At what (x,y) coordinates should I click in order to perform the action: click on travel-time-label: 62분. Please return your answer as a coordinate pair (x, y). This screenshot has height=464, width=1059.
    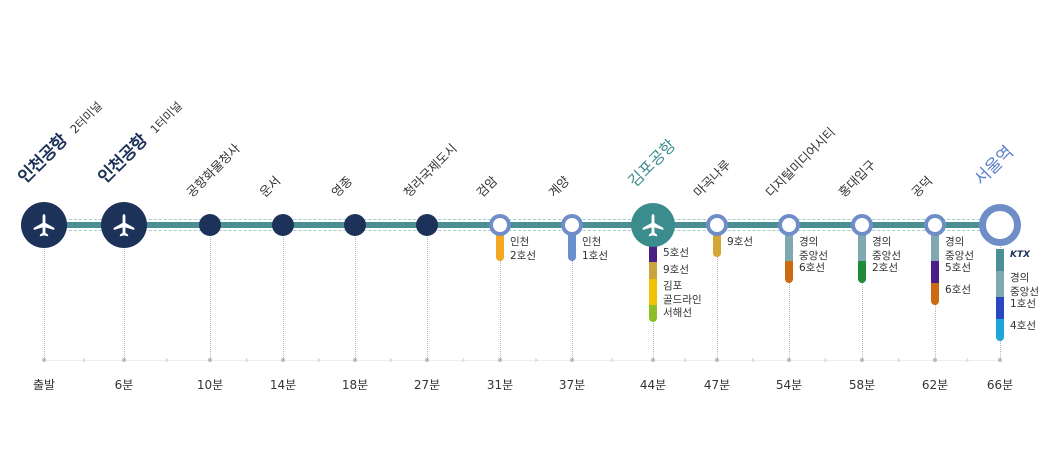
    Looking at the image, I should click on (935, 385).